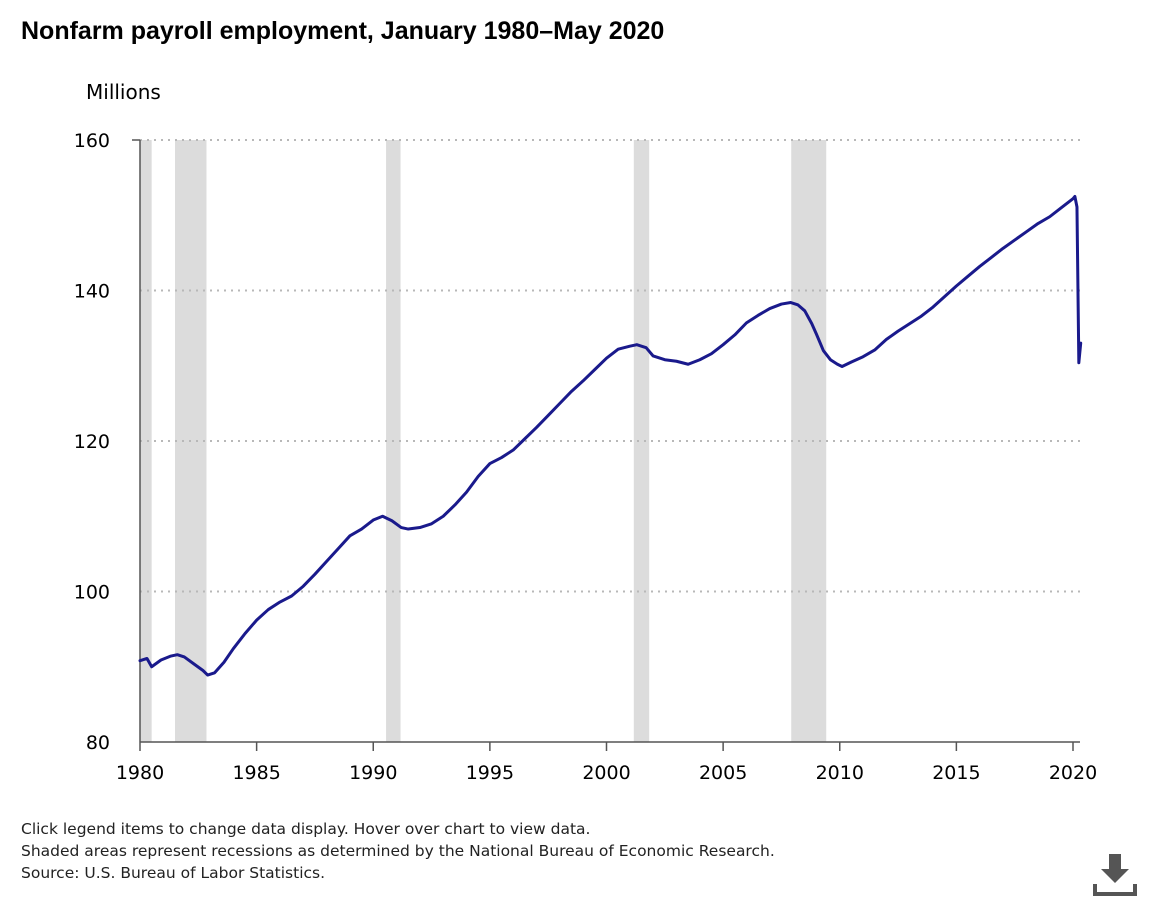 This screenshot has width=1160, height=900. I want to click on y-axis-unit-label: Millions, so click(123, 92).